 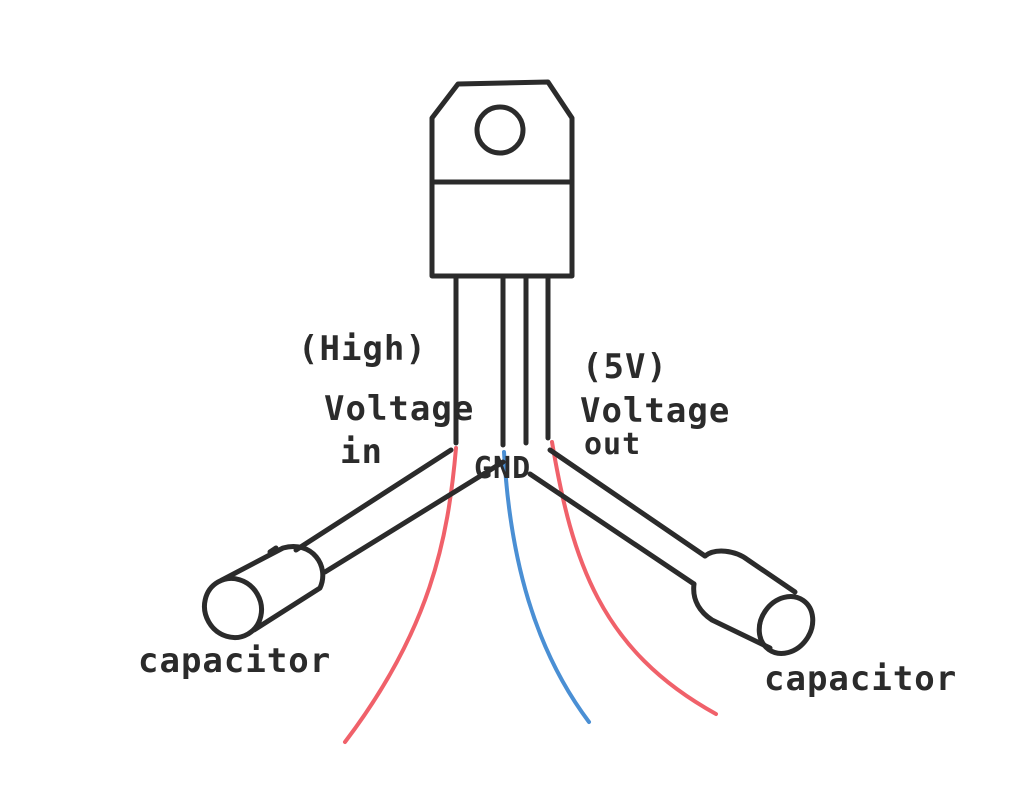 I want to click on regulator-tab, so click(x=502, y=132).